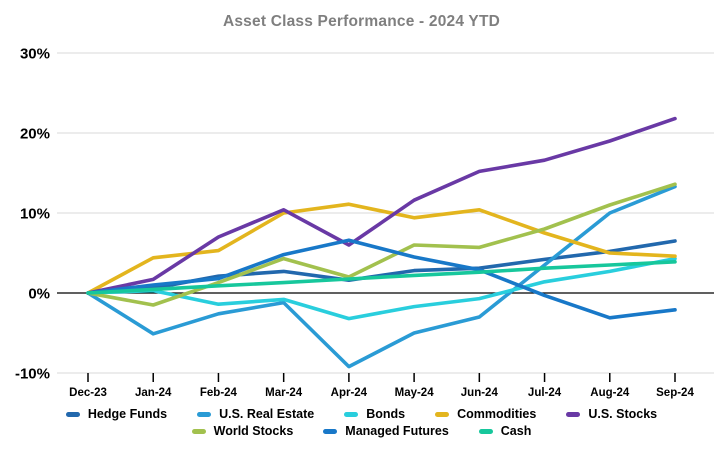 The width and height of the screenshot is (723, 450). I want to click on legend-chip-world-stocks, so click(198, 431).